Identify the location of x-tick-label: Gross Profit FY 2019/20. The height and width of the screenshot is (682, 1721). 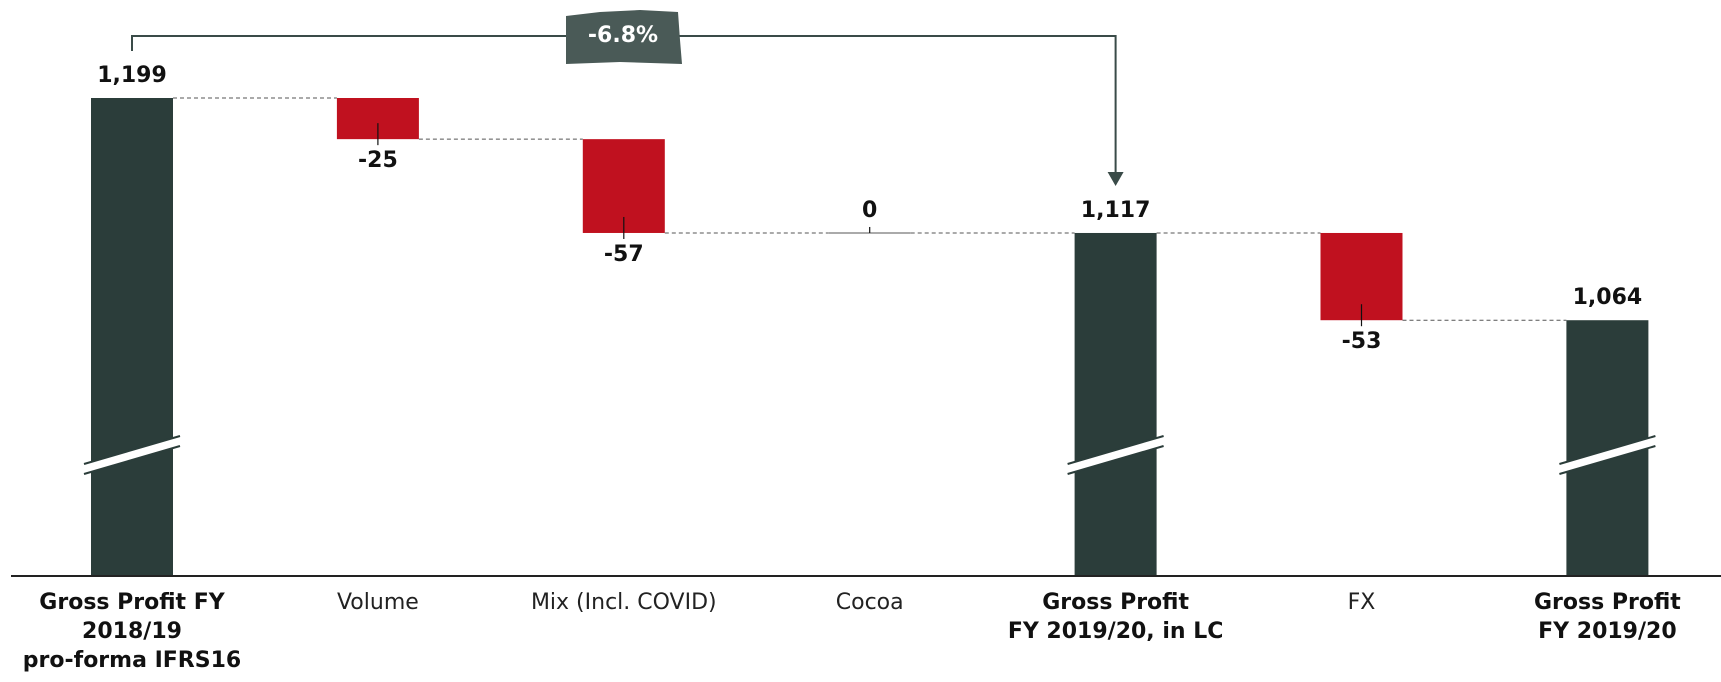
(1607, 617).